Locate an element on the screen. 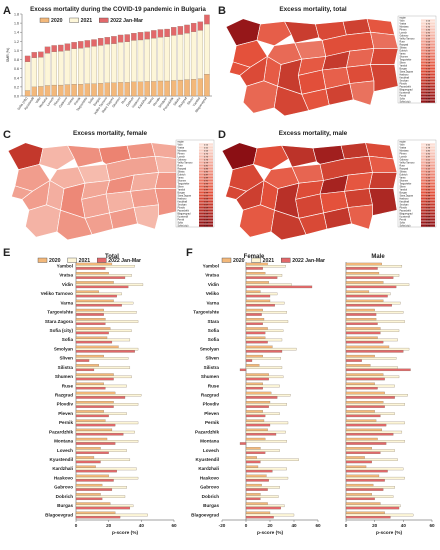  c-legend-value: 0.89 is located at coordinates (206, 178).